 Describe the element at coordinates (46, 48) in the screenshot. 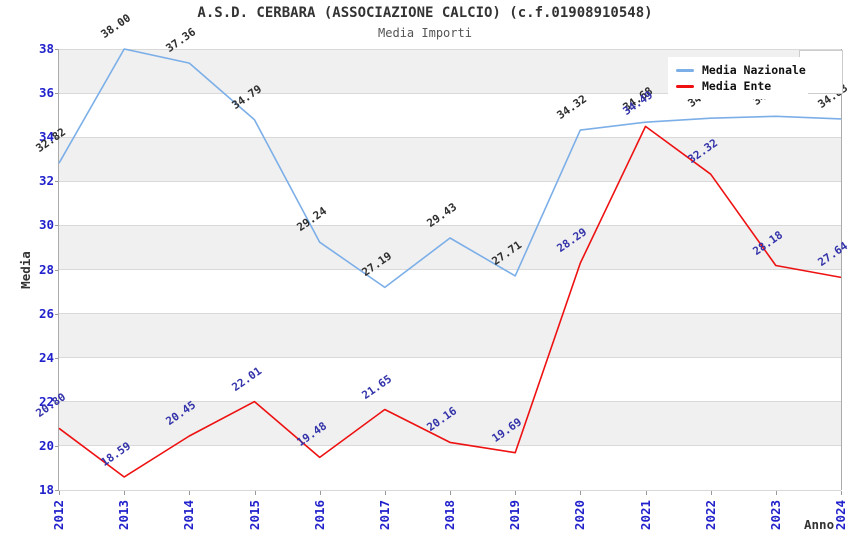

I see `y-tick-label: 38` at that location.